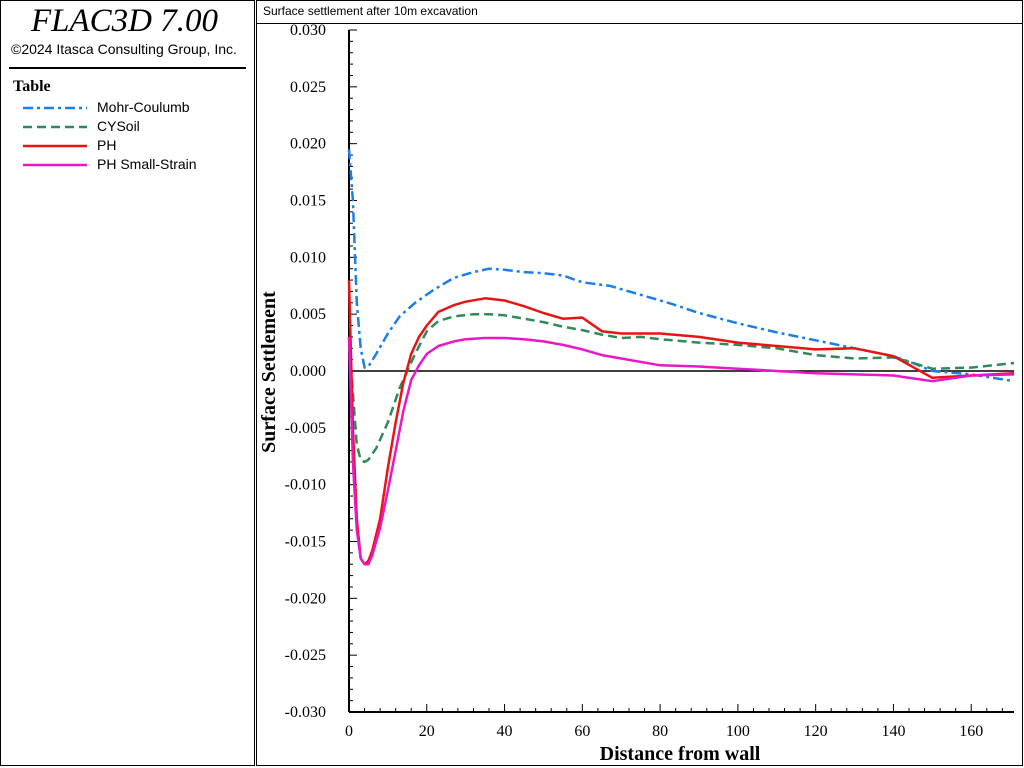 This screenshot has width=1024, height=768. Describe the element at coordinates (107, 145) in the screenshot. I see `legend-label: PH` at that location.